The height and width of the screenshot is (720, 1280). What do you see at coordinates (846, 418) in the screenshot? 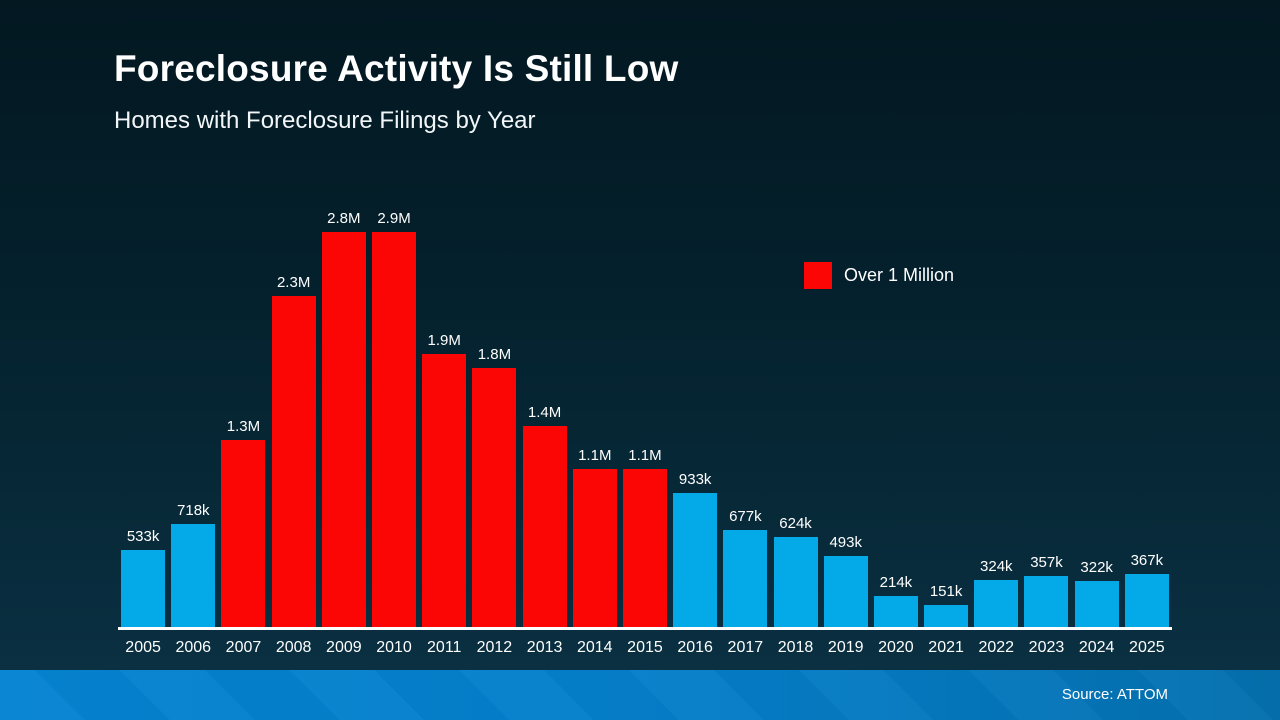
I see `bar-group-2019: 493k` at bounding box center [846, 418].